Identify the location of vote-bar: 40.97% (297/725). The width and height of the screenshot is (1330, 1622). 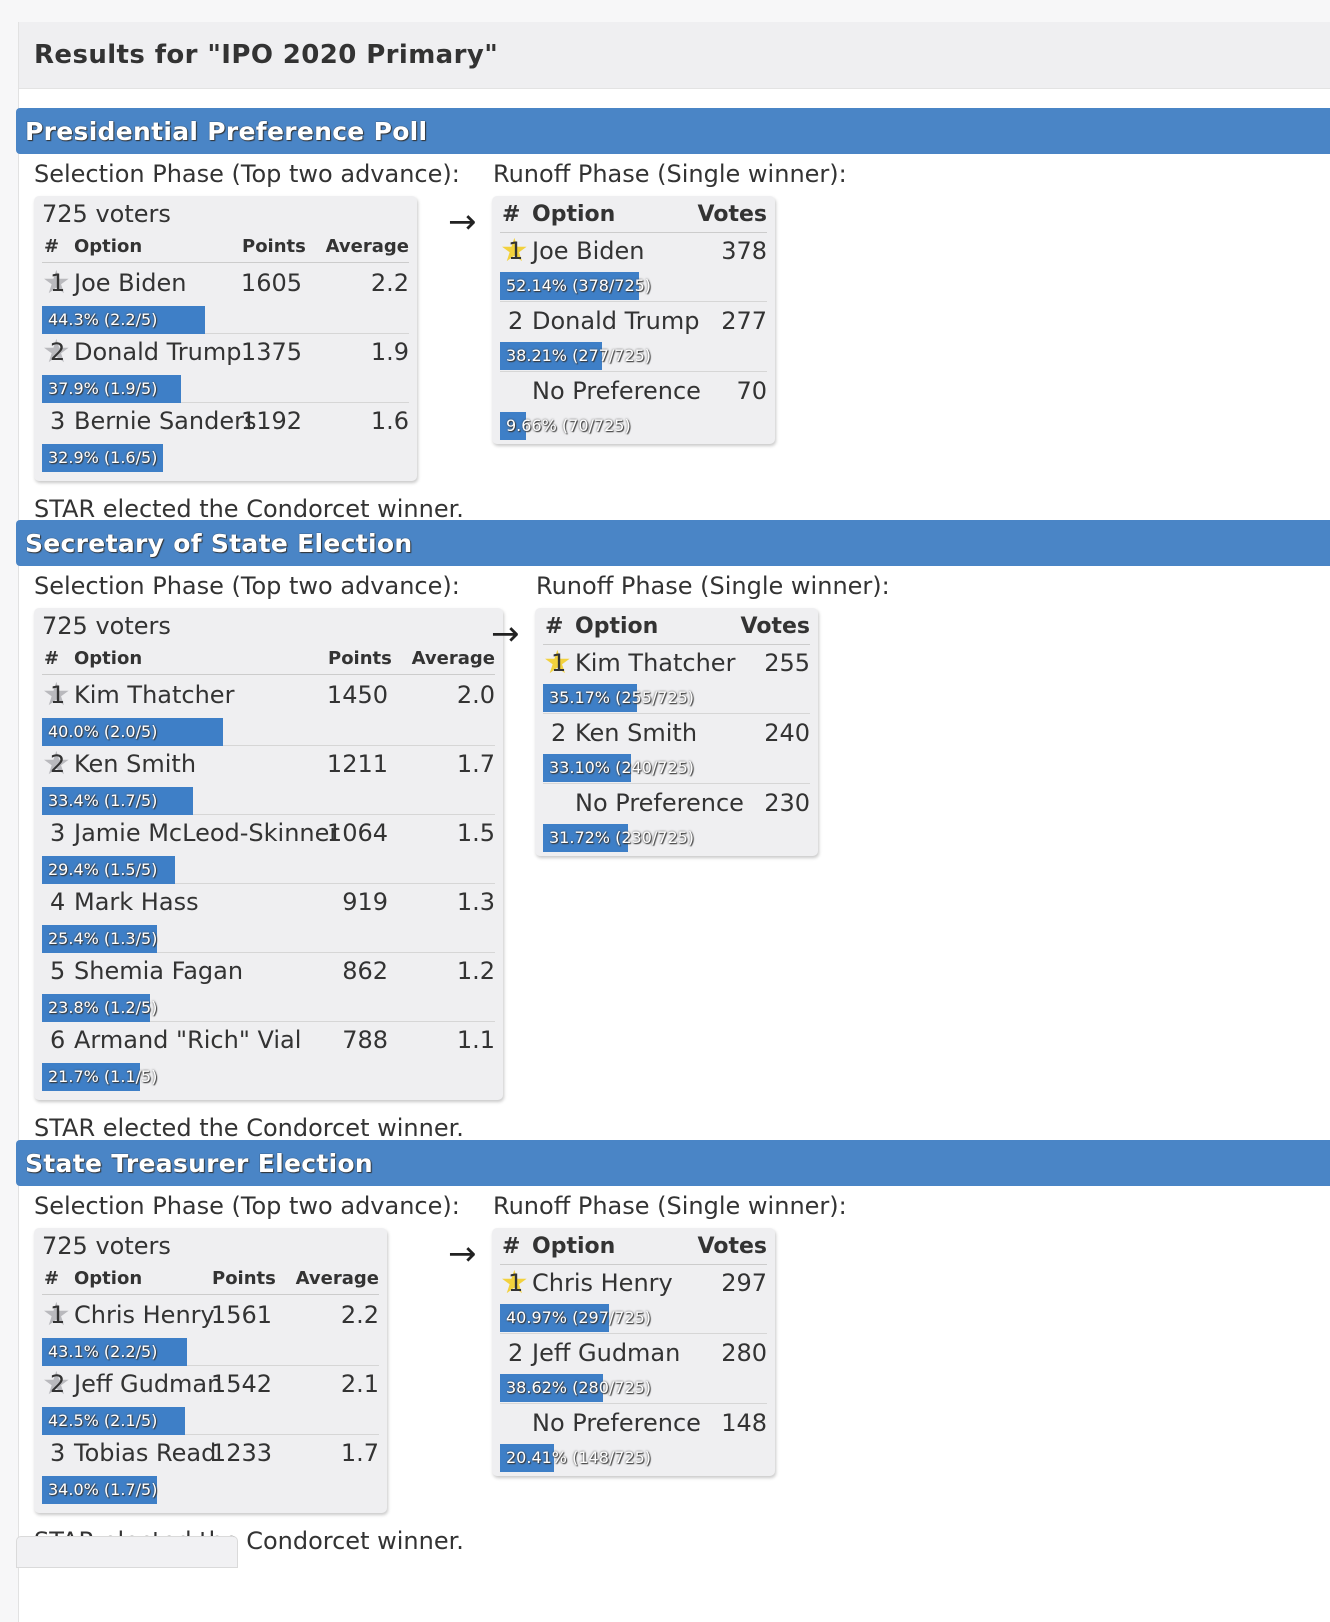
(633, 1318).